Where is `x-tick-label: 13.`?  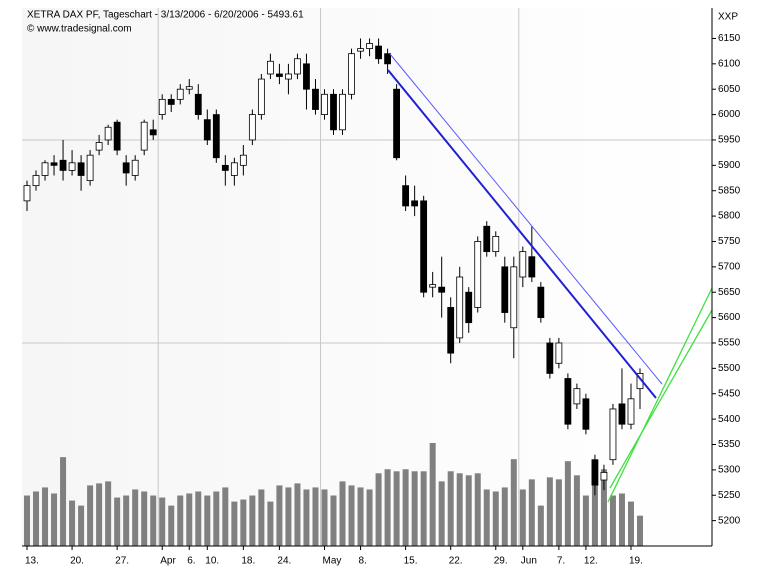 x-tick-label: 13. is located at coordinates (32, 561).